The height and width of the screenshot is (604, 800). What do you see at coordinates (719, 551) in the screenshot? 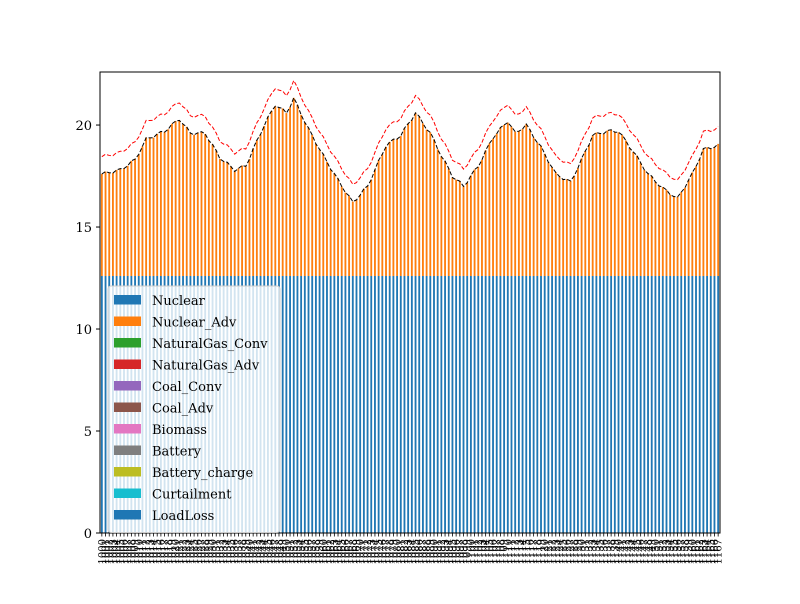
I see `x-tick-label: 1167` at bounding box center [719, 551].